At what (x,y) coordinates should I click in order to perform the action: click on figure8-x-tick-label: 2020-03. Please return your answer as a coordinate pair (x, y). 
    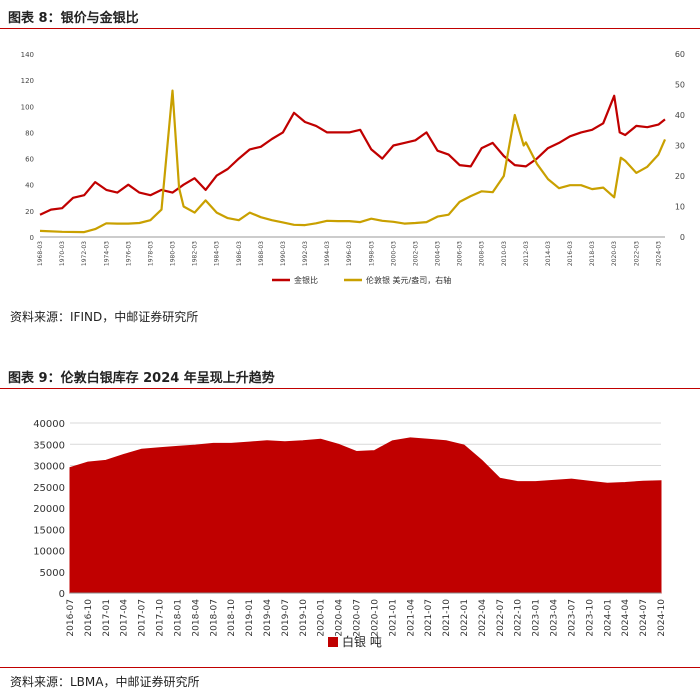
    Looking at the image, I should click on (614, 253).